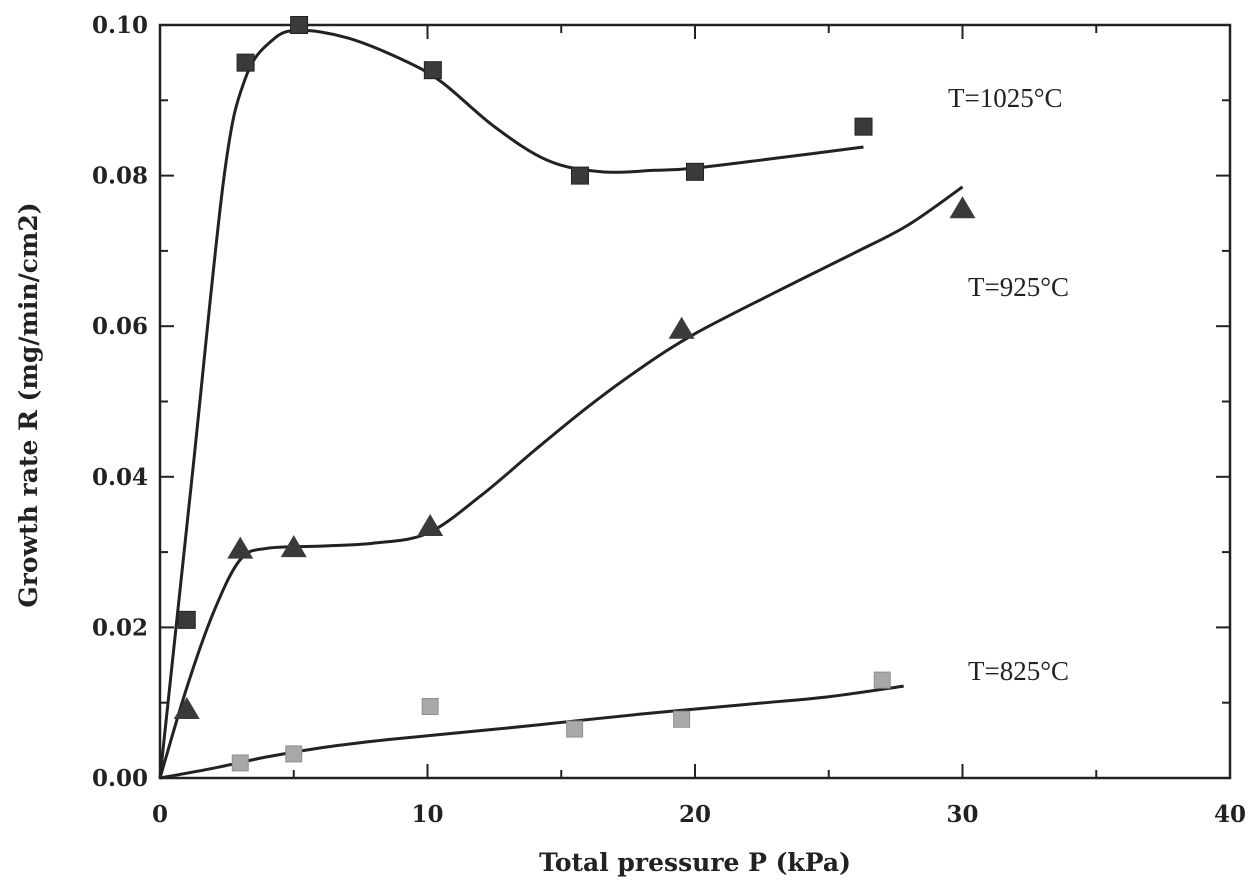  What do you see at coordinates (120, 176) in the screenshot?
I see `y-tick-label: 0.08` at bounding box center [120, 176].